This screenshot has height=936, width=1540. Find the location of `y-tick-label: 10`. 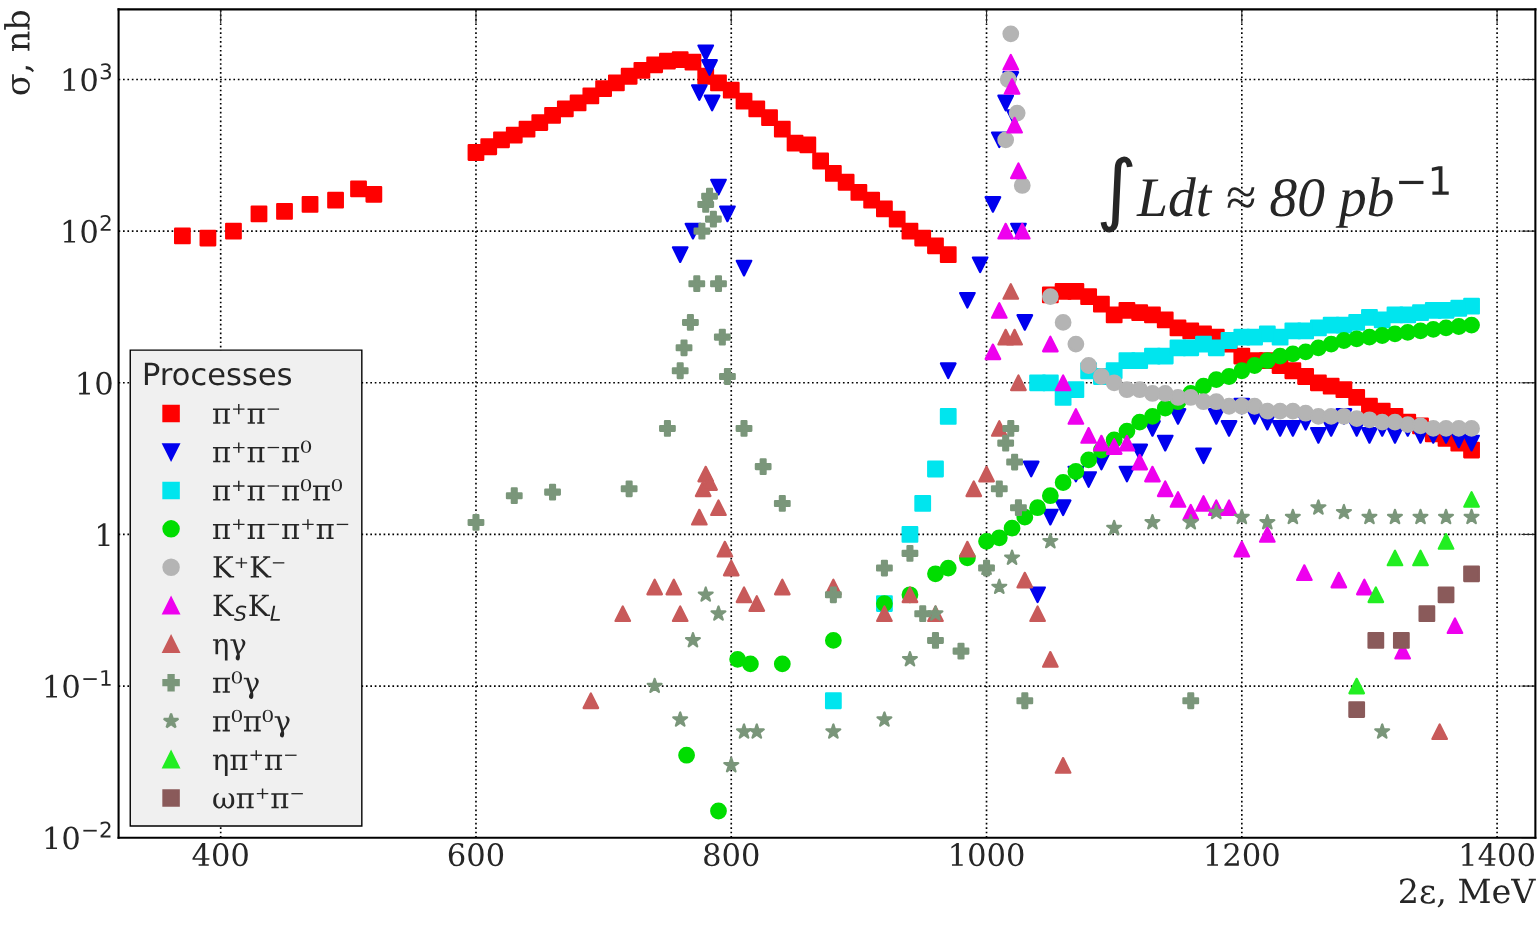

y-tick-label: 10 is located at coordinates (95, 383).